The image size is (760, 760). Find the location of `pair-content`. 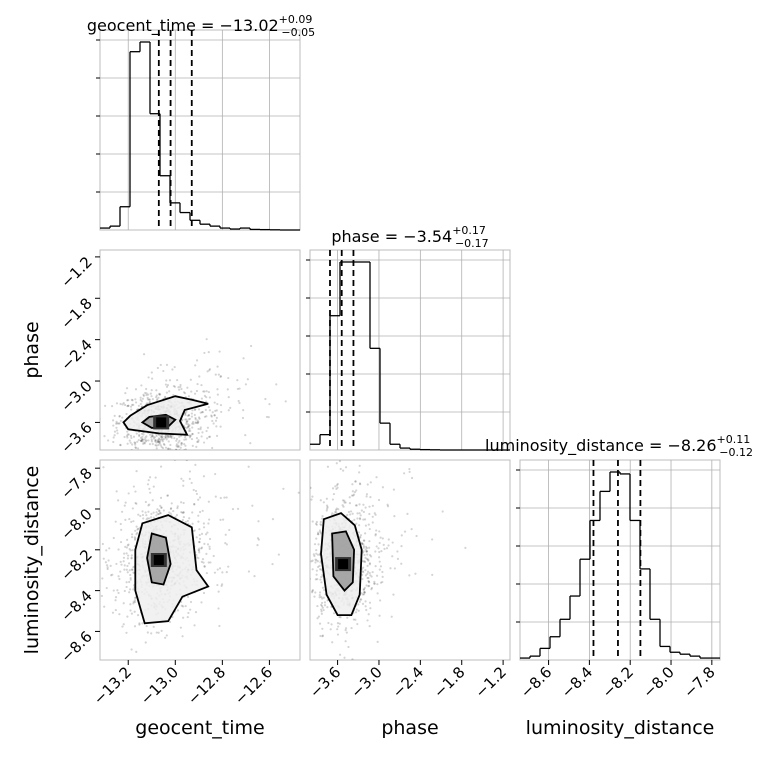

pair-content is located at coordinates (193, 394).